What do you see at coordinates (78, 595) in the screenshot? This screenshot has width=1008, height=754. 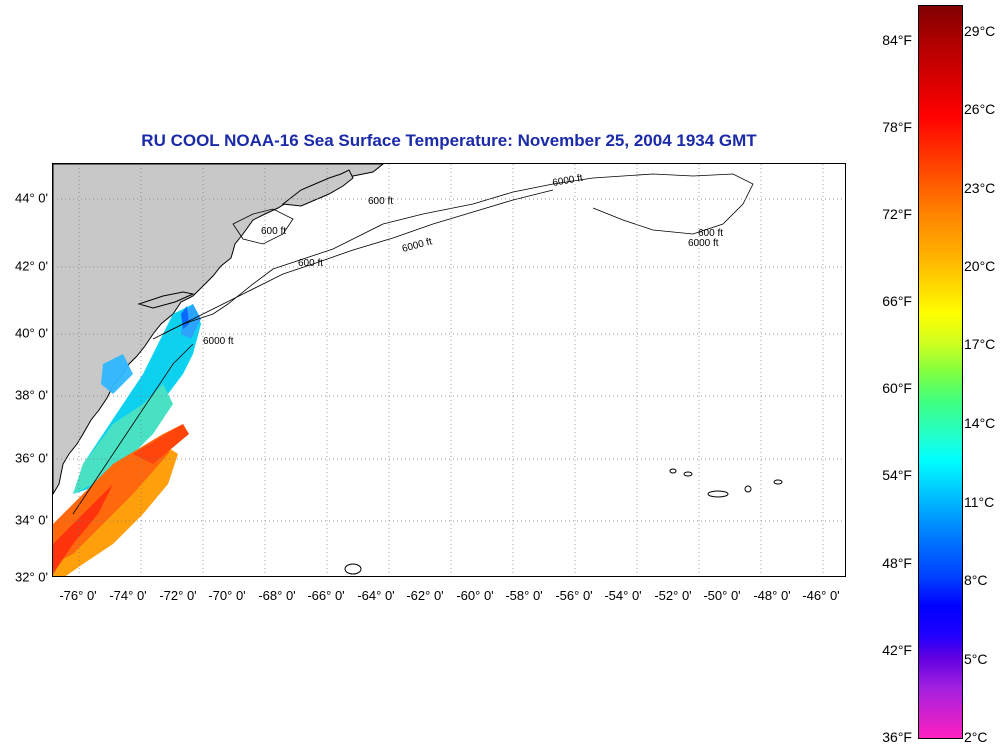 I see `lon-label: -76° 0'` at bounding box center [78, 595].